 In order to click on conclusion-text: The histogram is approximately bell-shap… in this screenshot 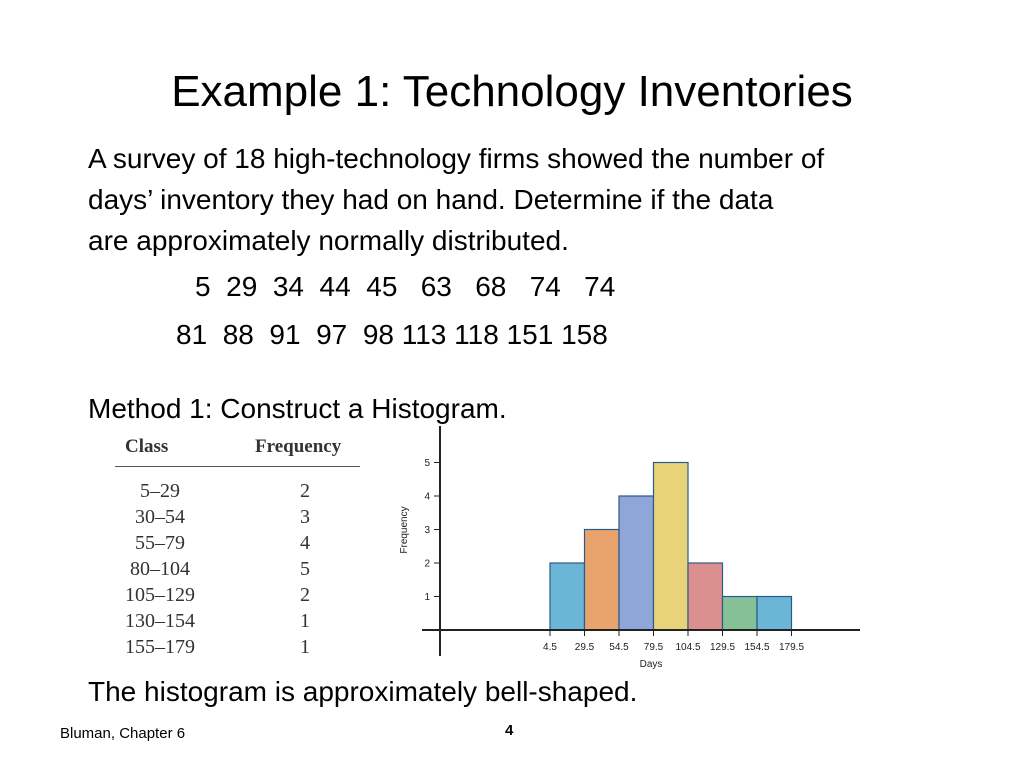, I will do `click(363, 691)`.